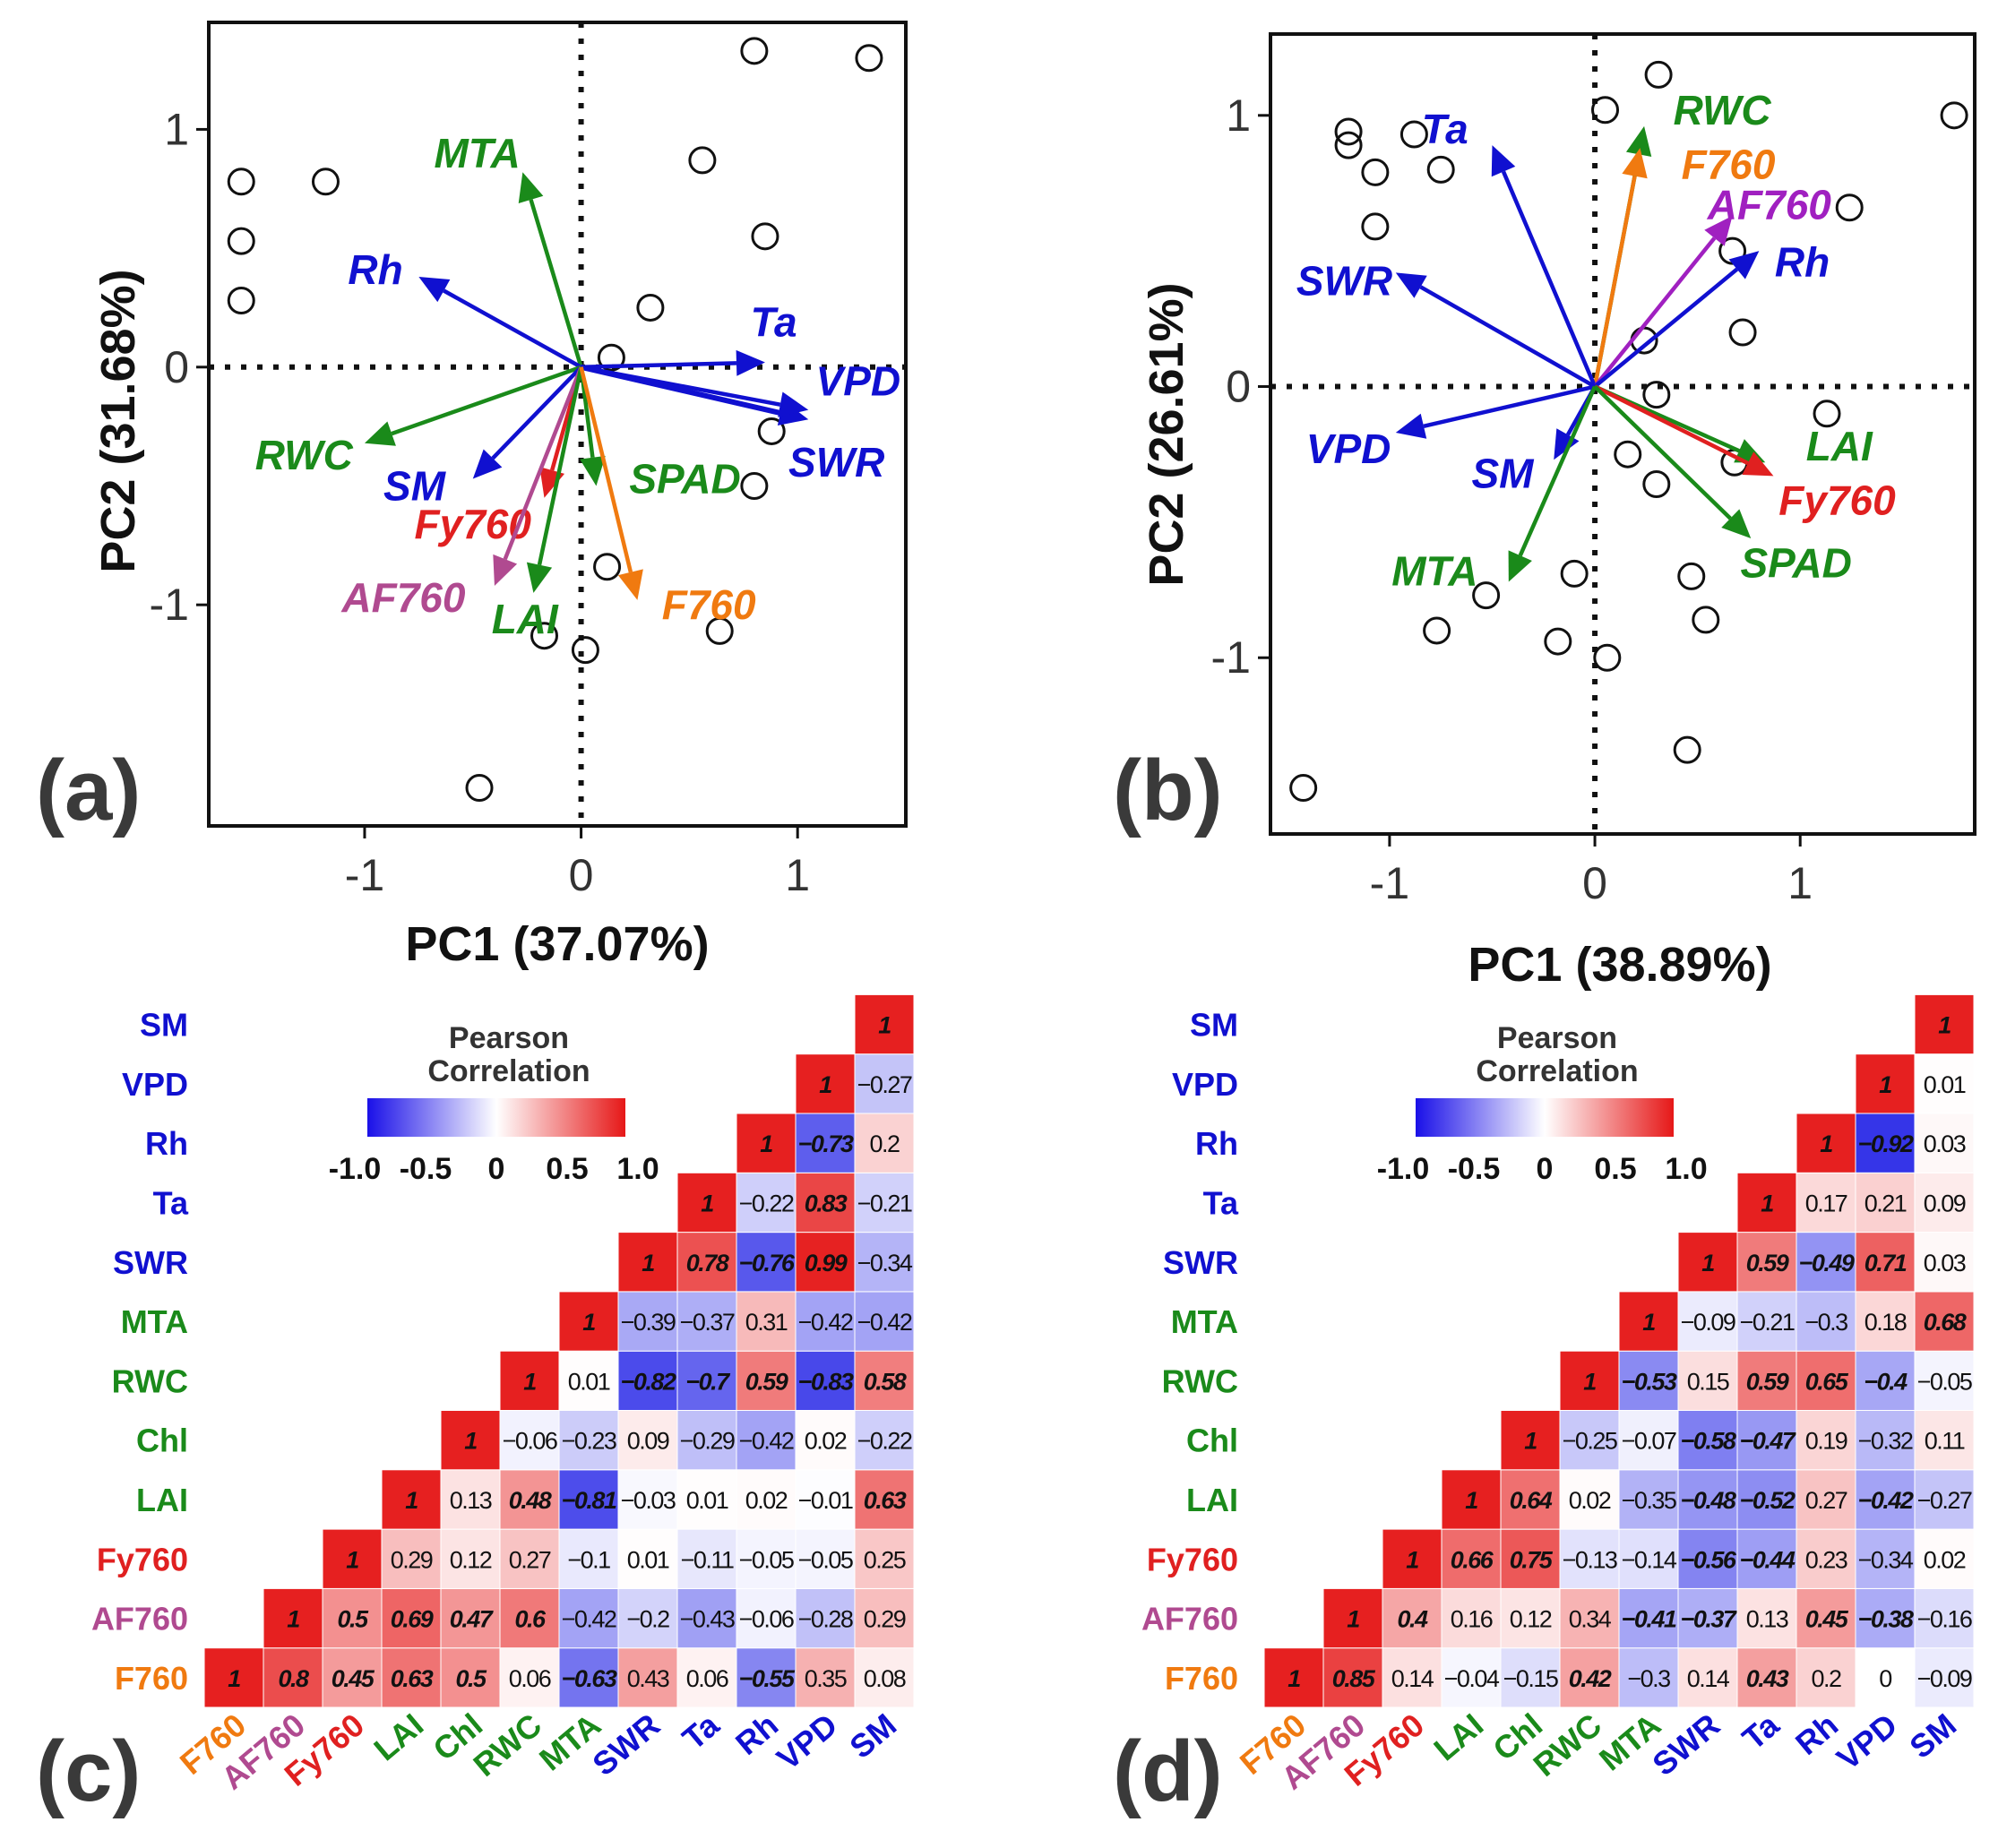 The height and width of the screenshot is (1848, 1998). Describe the element at coordinates (176, 367) in the screenshot. I see `panel-a-ytick-label: 0` at that location.